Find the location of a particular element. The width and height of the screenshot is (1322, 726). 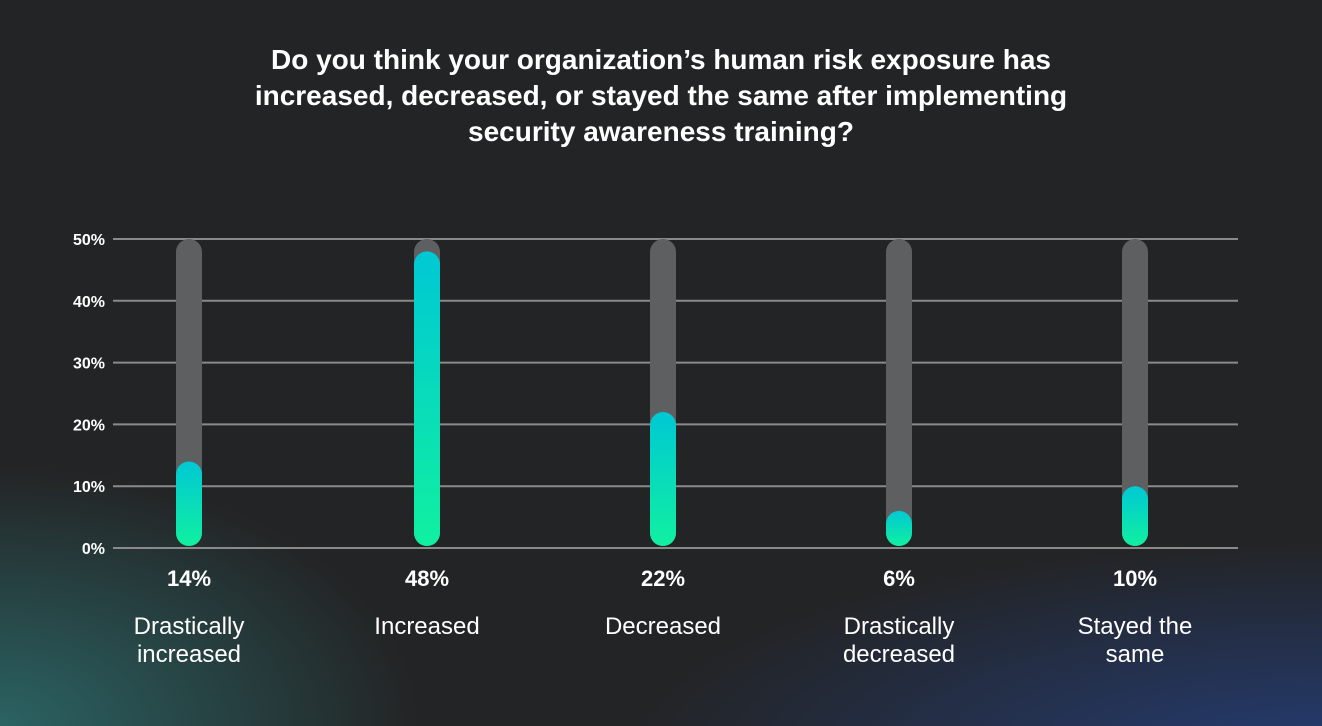

category-label: increased is located at coordinates (189, 654).